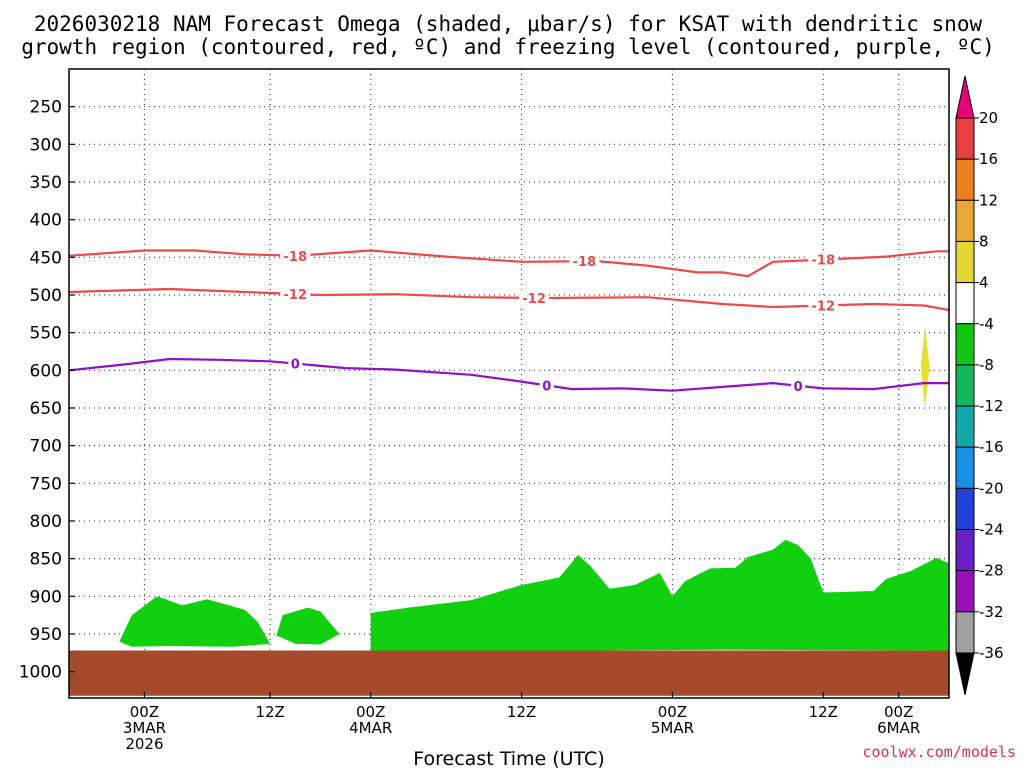 The height and width of the screenshot is (768, 1024). I want to click on x-tick-label-4-2: 2026, so click(144, 744).